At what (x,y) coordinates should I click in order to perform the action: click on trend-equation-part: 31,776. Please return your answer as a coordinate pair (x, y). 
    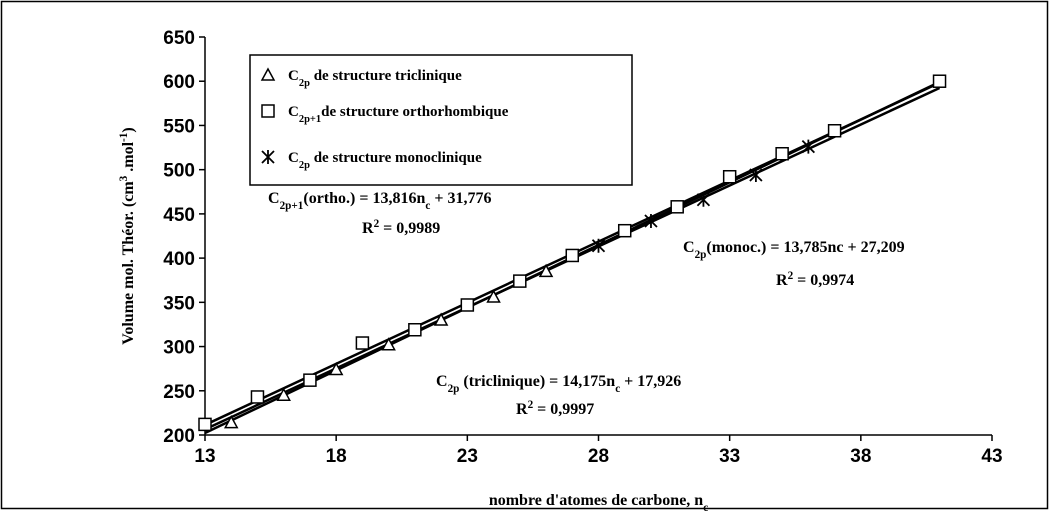
    Looking at the image, I should click on (469, 198).